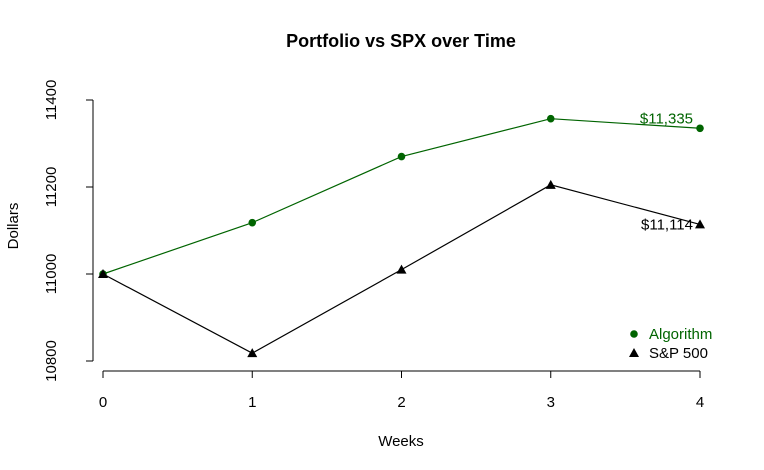 Image resolution: width=764 pixels, height=470 pixels. Describe the element at coordinates (670, 344) in the screenshot. I see `legend: Algorithm S&P 500` at that location.